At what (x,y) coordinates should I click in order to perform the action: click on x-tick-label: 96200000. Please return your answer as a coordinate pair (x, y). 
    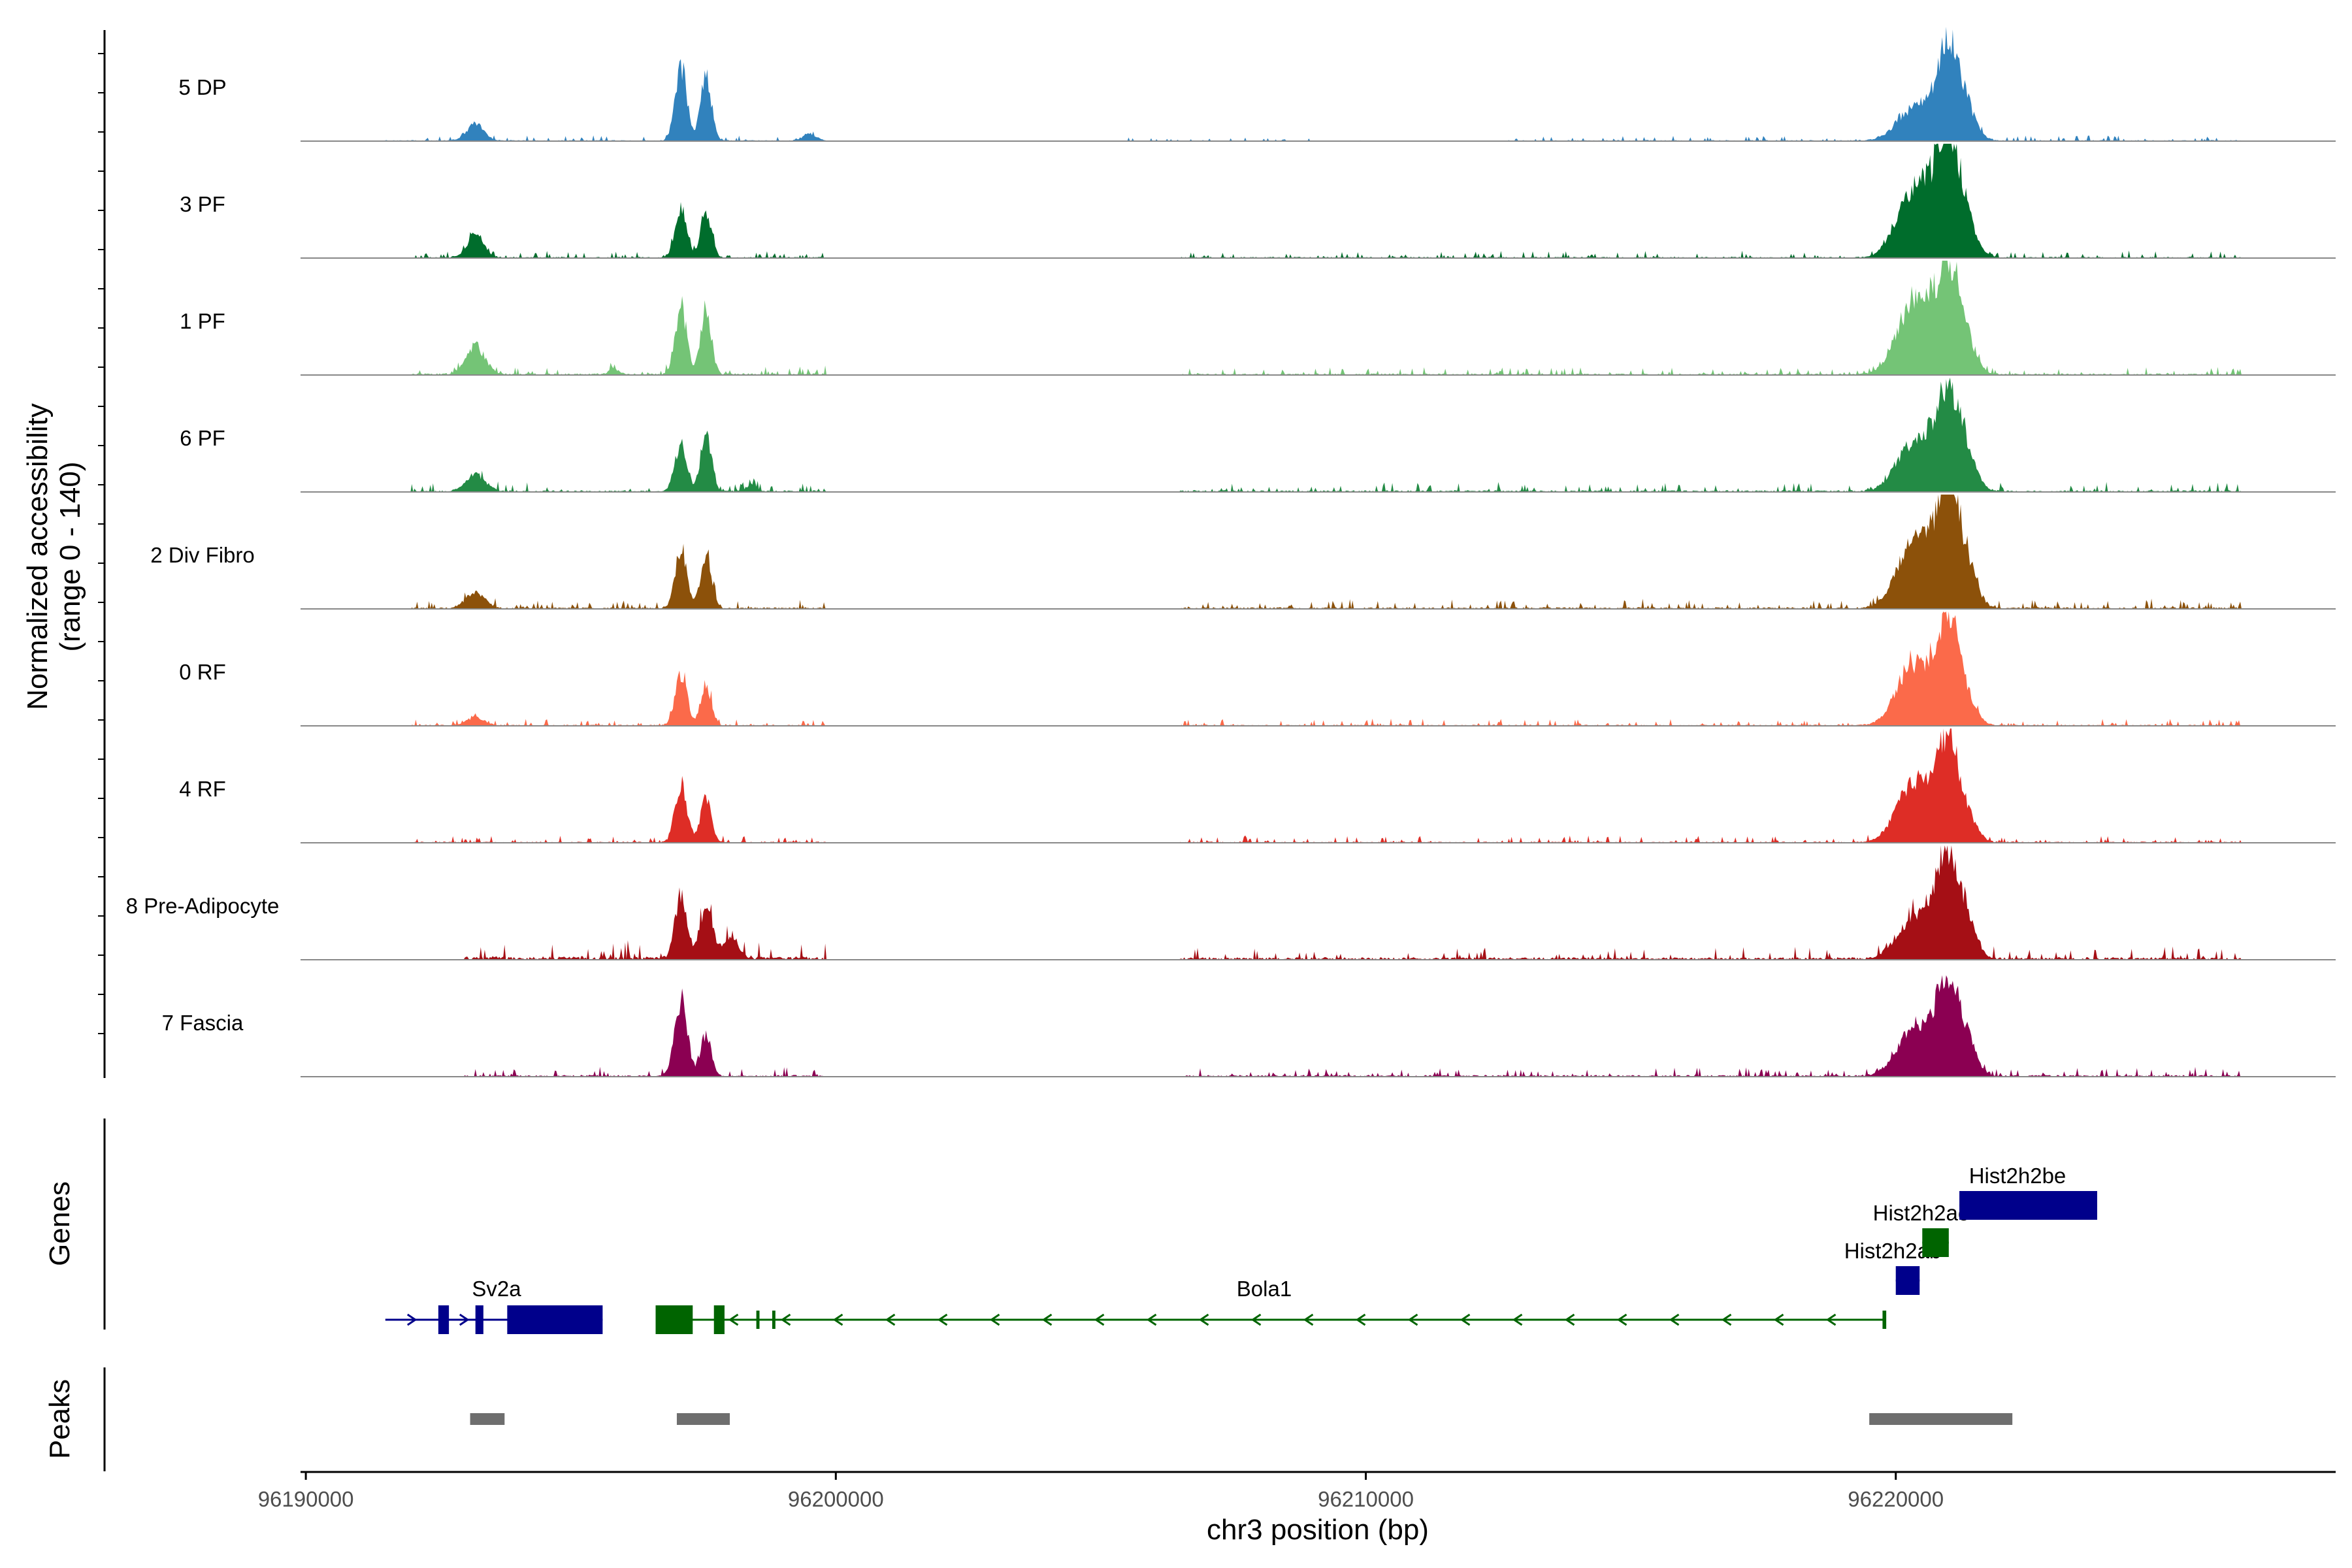
    Looking at the image, I should click on (836, 1499).